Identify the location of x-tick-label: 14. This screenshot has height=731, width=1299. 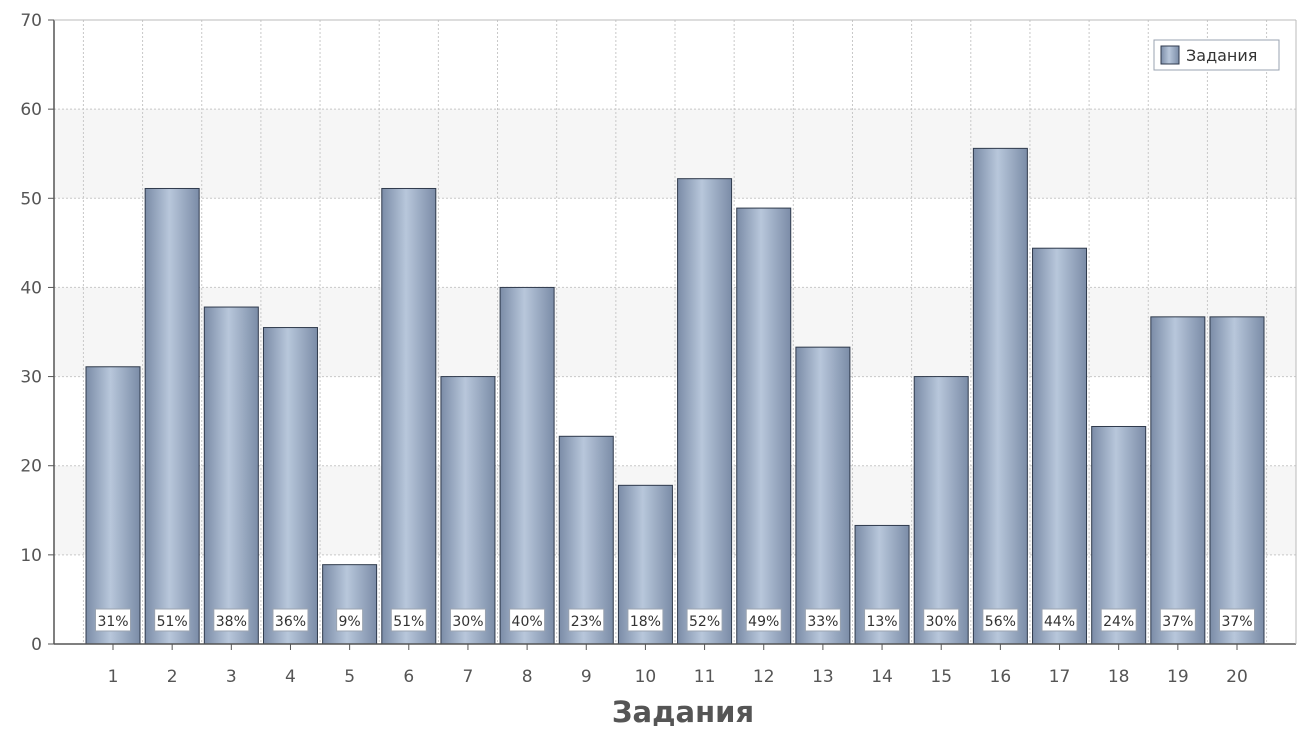
(882, 677).